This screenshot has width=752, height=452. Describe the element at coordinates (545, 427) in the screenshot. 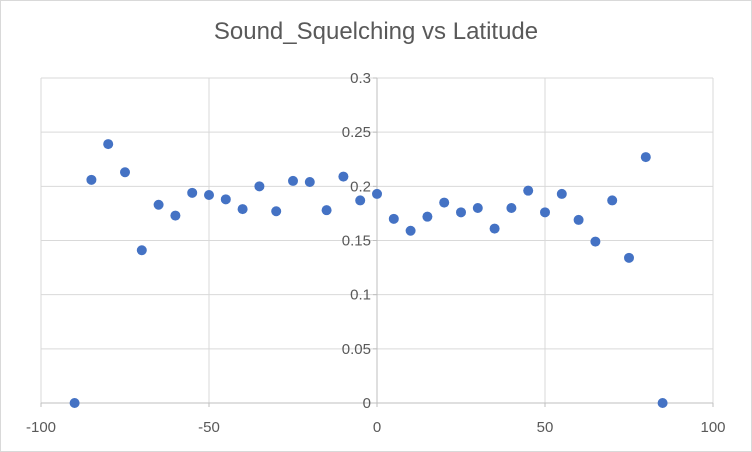

I see `x-tick-label: 50` at that location.